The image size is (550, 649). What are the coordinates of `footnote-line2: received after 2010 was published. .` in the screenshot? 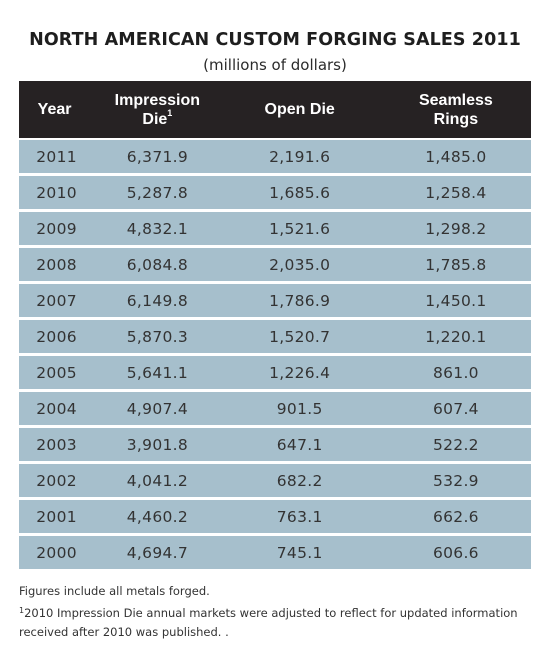 It's located at (124, 632).